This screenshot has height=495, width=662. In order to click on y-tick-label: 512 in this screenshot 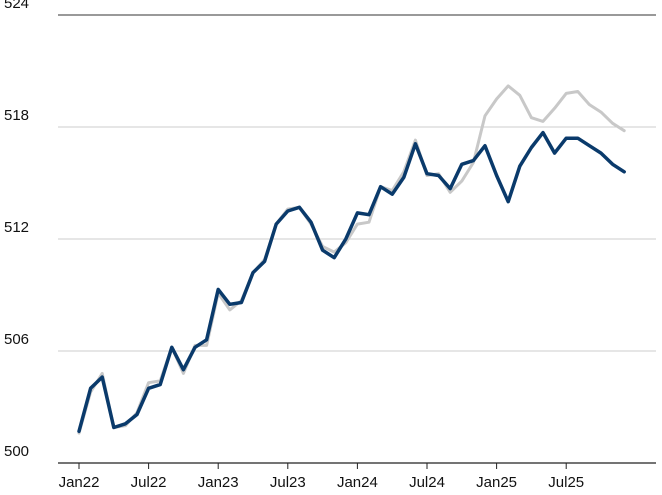, I will do `click(16, 227)`.